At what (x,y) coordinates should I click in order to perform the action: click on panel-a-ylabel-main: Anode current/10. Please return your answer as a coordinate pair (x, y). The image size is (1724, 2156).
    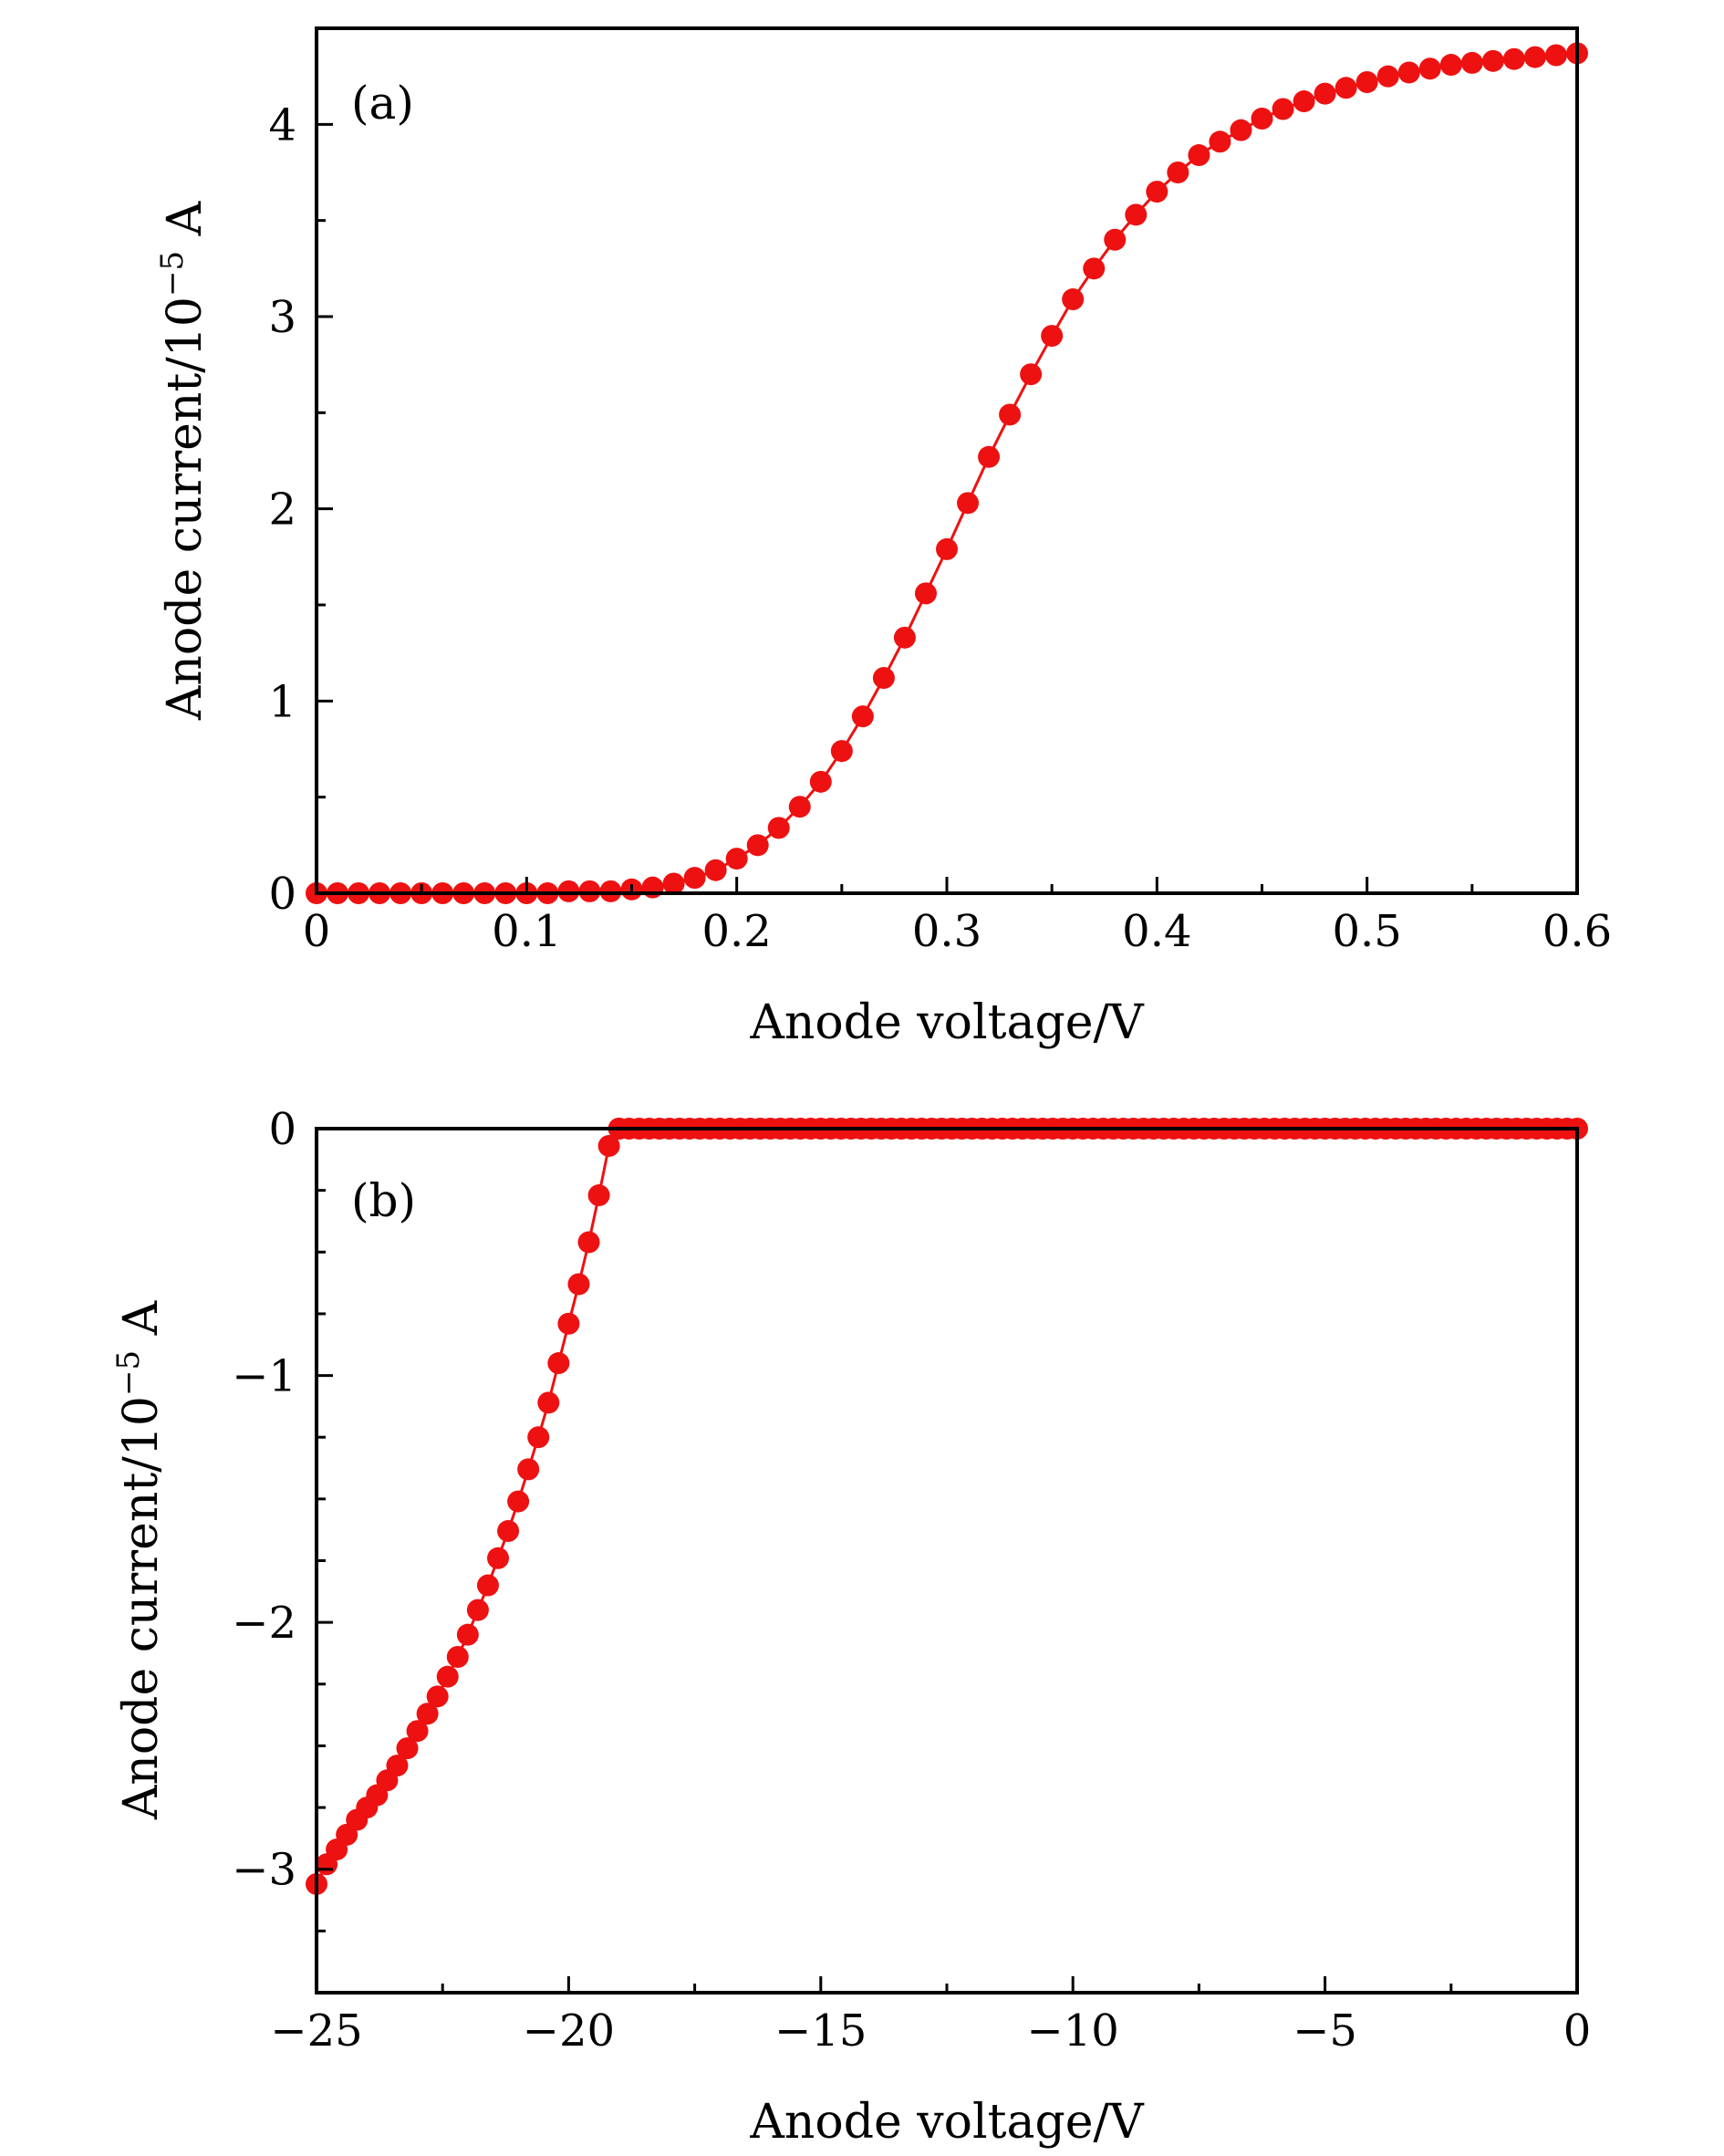
    Looking at the image, I should click on (185, 509).